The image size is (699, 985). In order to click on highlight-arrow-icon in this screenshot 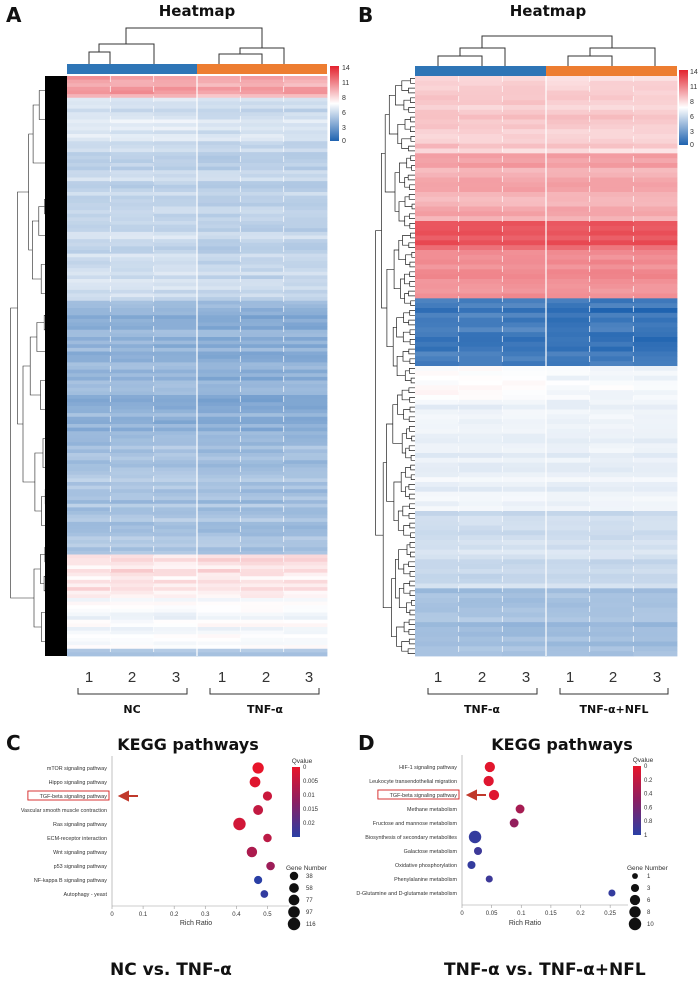, I will do `click(127, 796)`.